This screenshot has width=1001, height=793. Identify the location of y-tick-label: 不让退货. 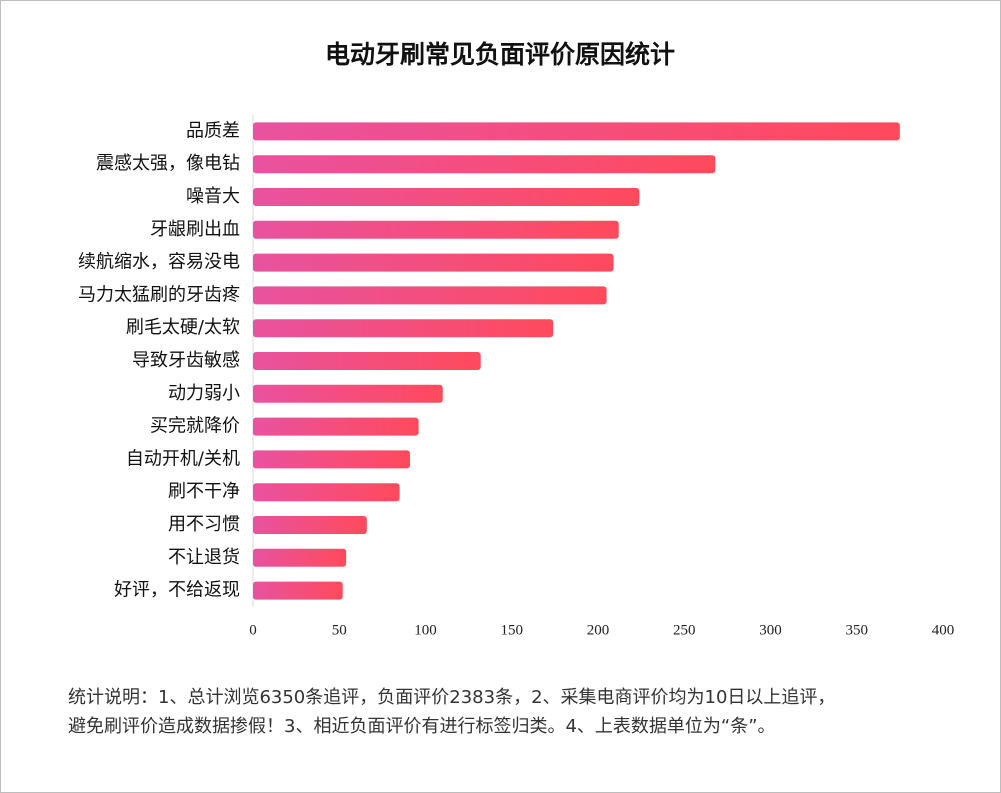
(204, 557).